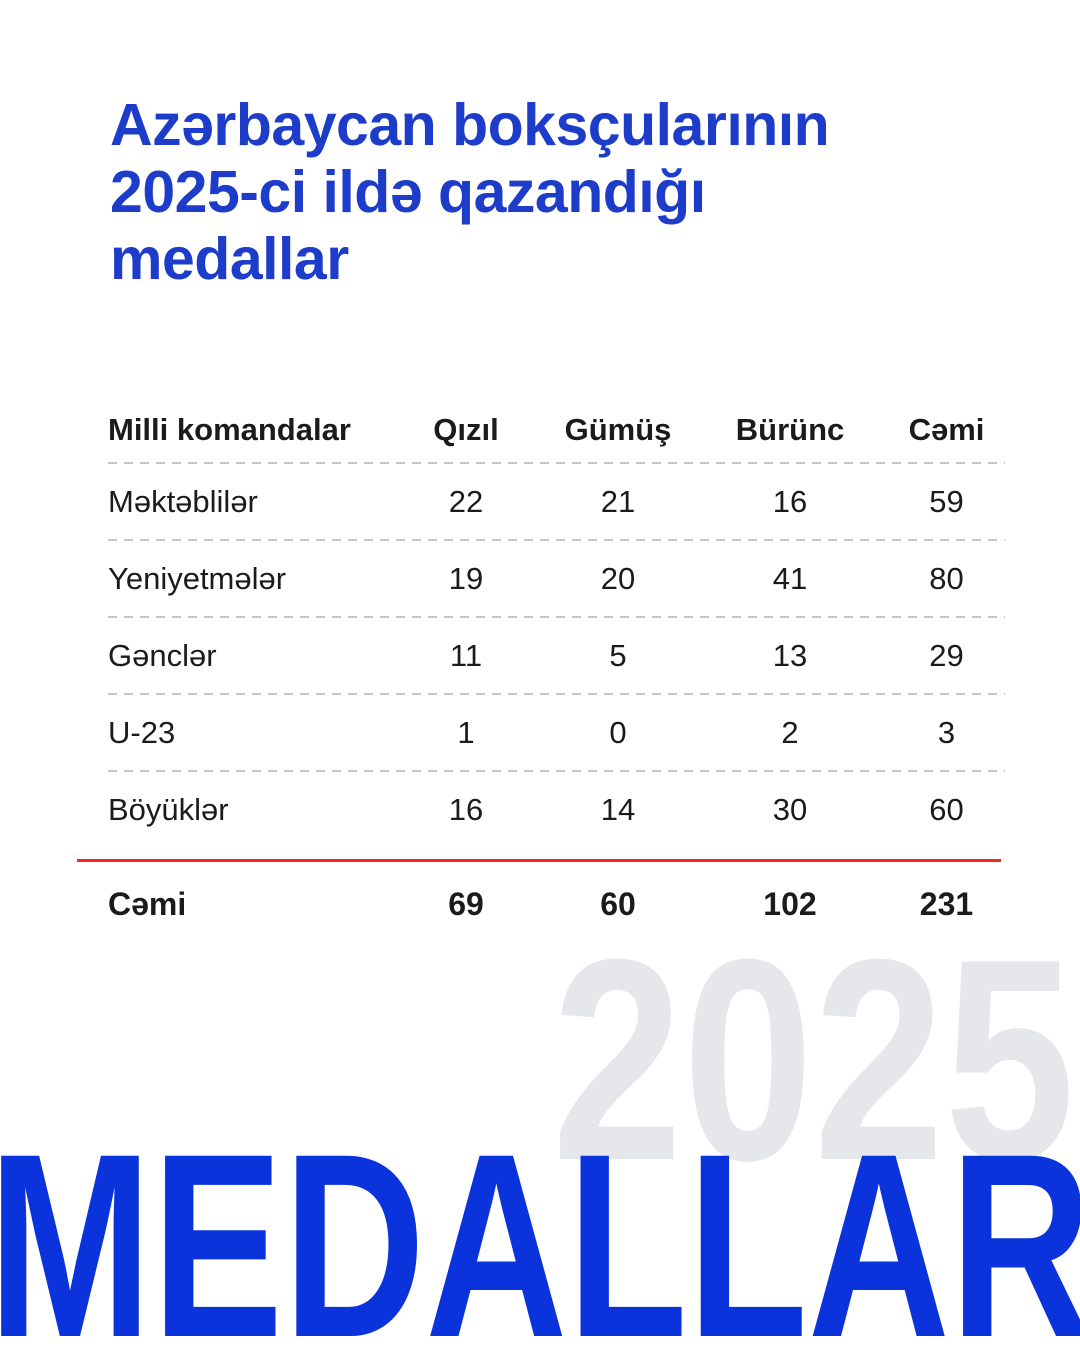 This screenshot has width=1080, height=1350. Describe the element at coordinates (946, 809) in the screenshot. I see `total-value: 60` at that location.